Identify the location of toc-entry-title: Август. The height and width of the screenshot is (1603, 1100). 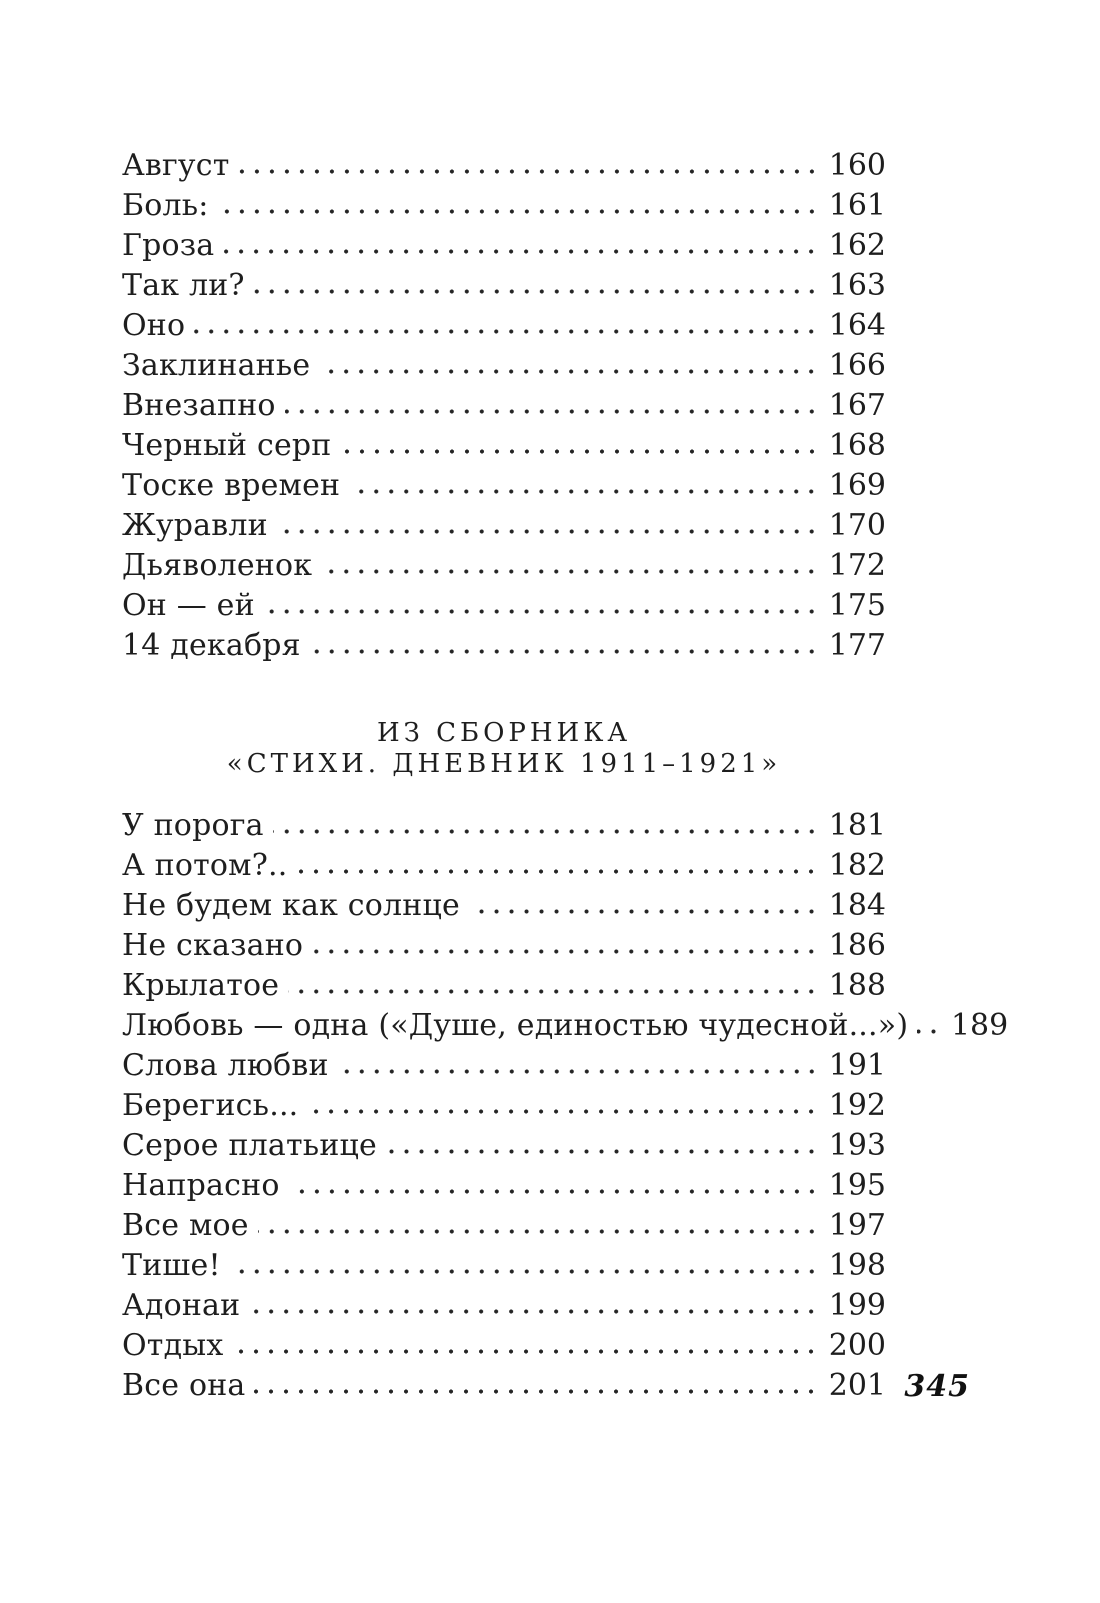
(176, 165).